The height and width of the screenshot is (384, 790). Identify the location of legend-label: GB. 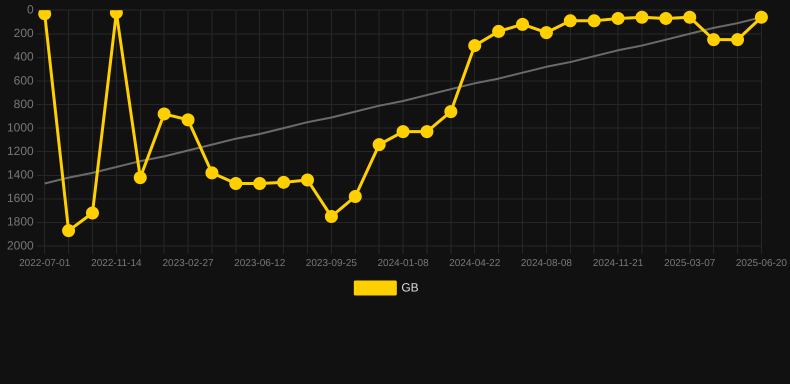
(410, 287).